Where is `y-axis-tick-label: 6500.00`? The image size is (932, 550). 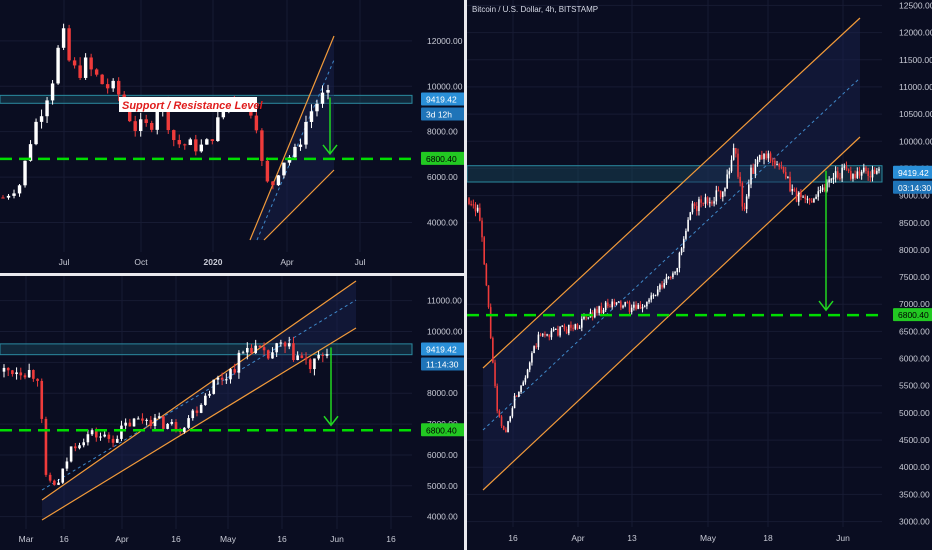 y-axis-tick-label: 6500.00 is located at coordinates (914, 331).